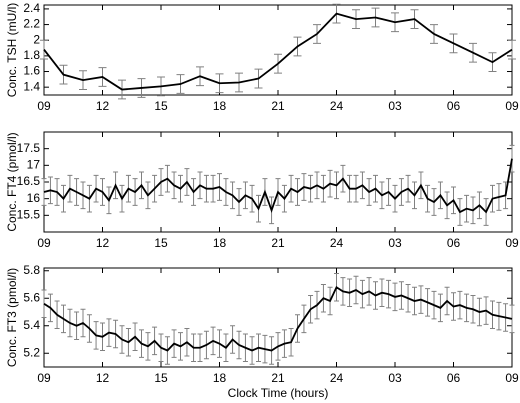  What do you see at coordinates (36, 39) in the screenshot?
I see `y-tick-label: 2` at bounding box center [36, 39].